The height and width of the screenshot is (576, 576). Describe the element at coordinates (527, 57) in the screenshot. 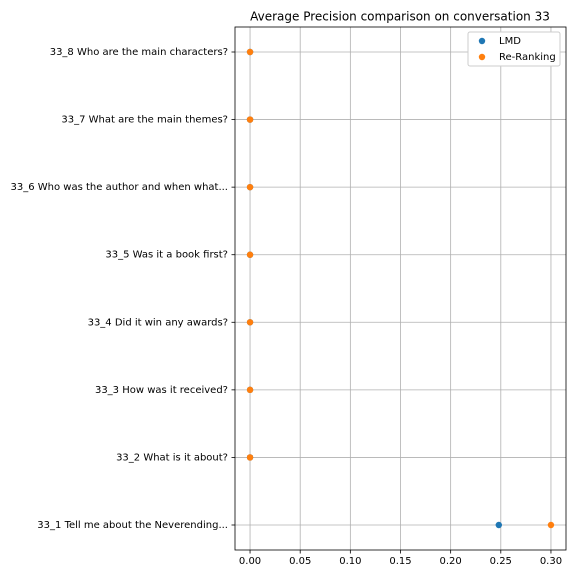

I see `legend-label: Re-Ranking` at that location.